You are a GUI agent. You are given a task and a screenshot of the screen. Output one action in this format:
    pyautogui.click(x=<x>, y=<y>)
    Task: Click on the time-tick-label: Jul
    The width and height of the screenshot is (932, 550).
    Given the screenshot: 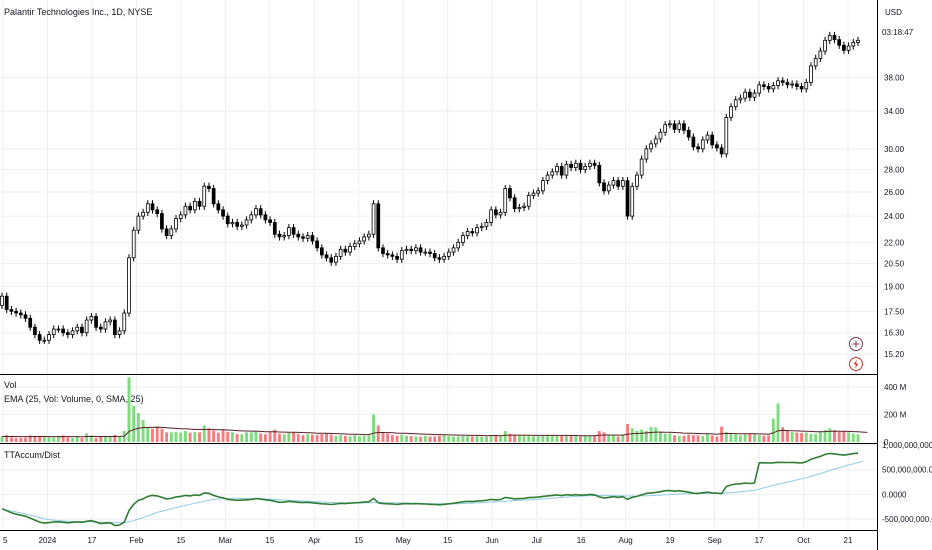 What is the action you would take?
    pyautogui.click(x=537, y=540)
    